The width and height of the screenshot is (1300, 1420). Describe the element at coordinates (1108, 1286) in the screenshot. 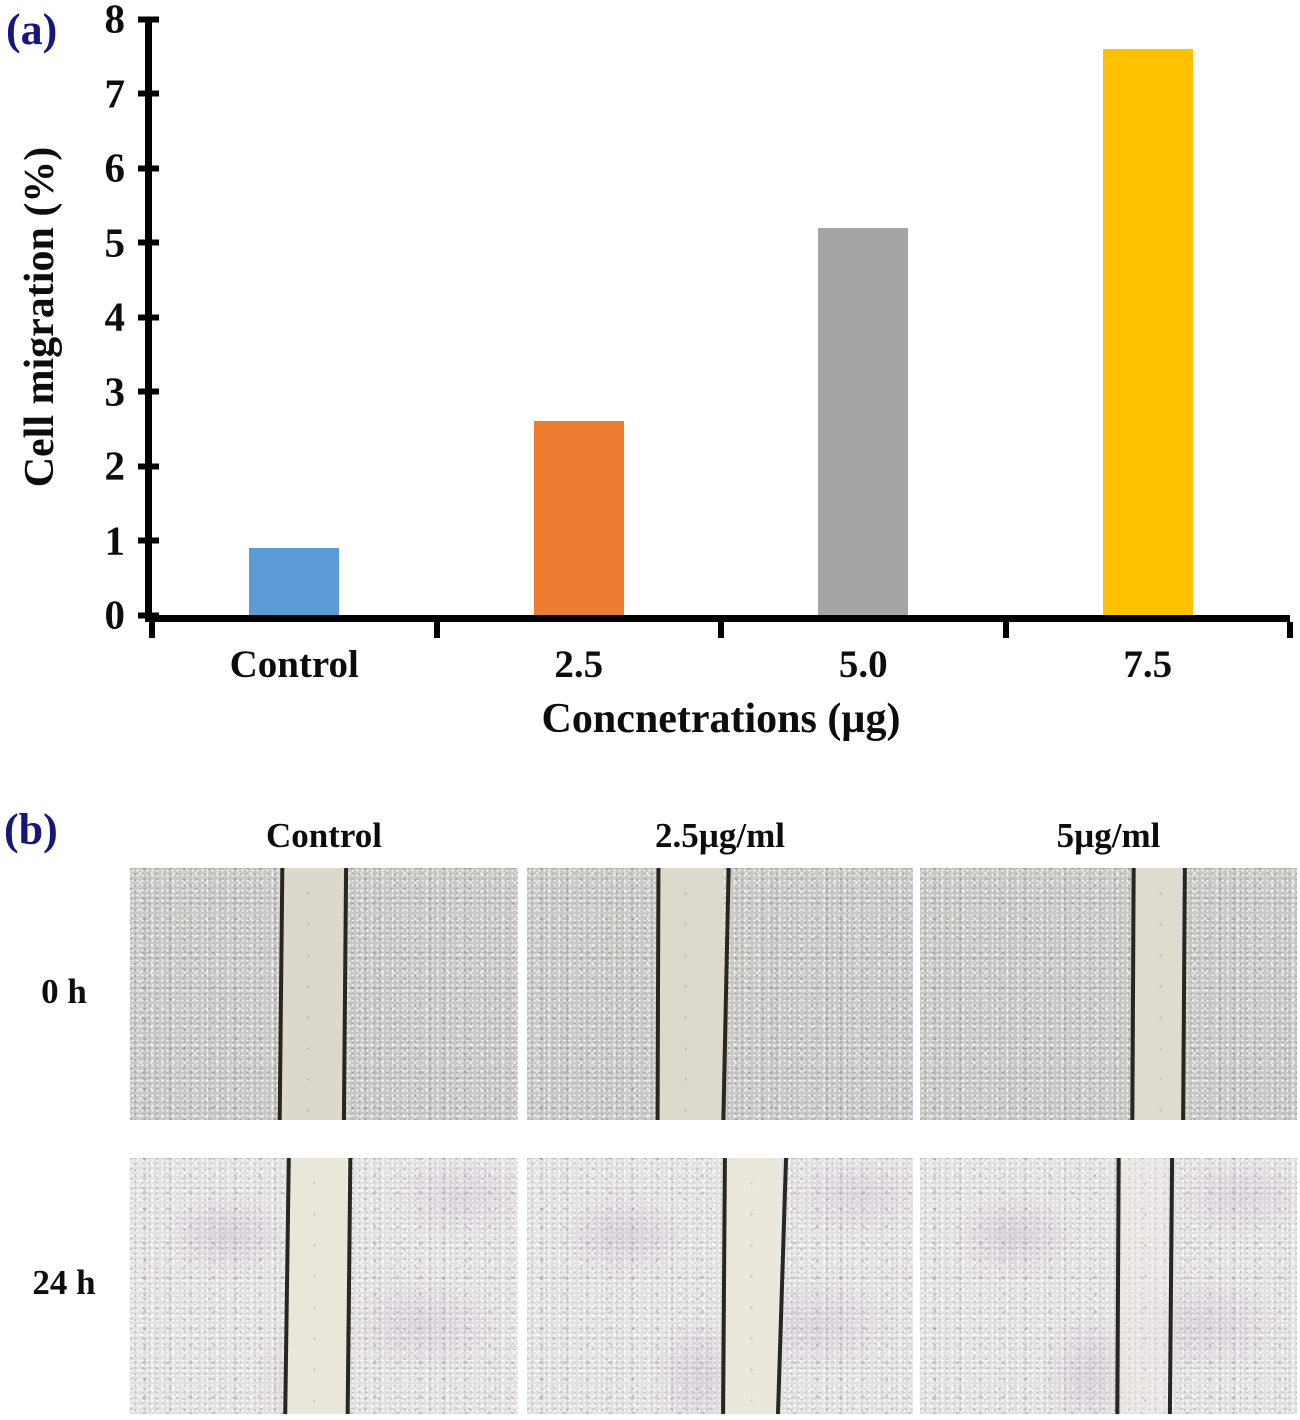

I see `micrograph-24h-5ug` at that location.